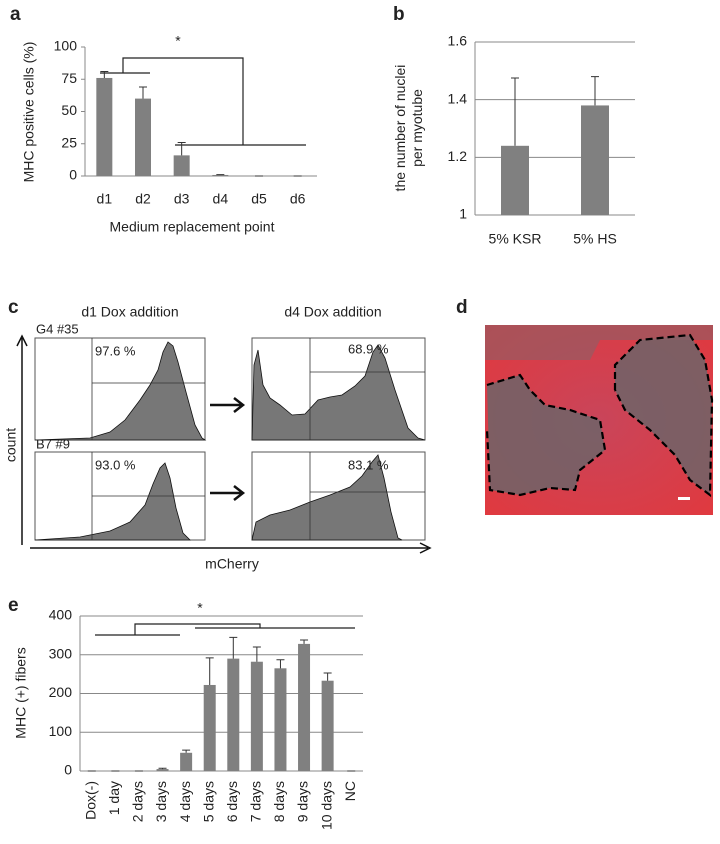 This screenshot has height=844, width=720. What do you see at coordinates (458, 41) in the screenshot?
I see `y-tick-label: 1.6` at bounding box center [458, 41].